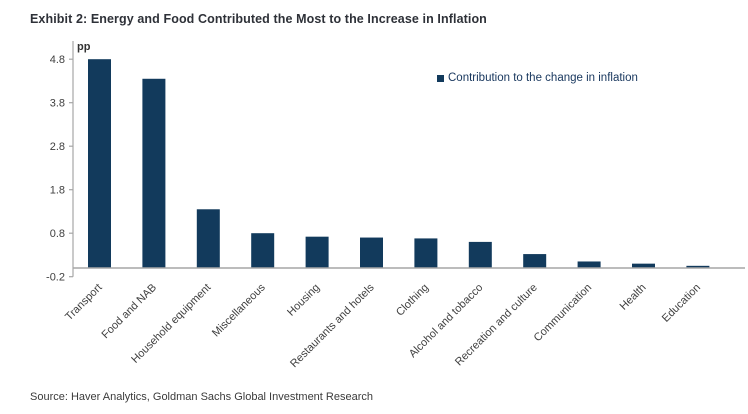 The height and width of the screenshot is (414, 748). Describe the element at coordinates (84, 47) in the screenshot. I see `y-axis-unit-label: pp` at that location.